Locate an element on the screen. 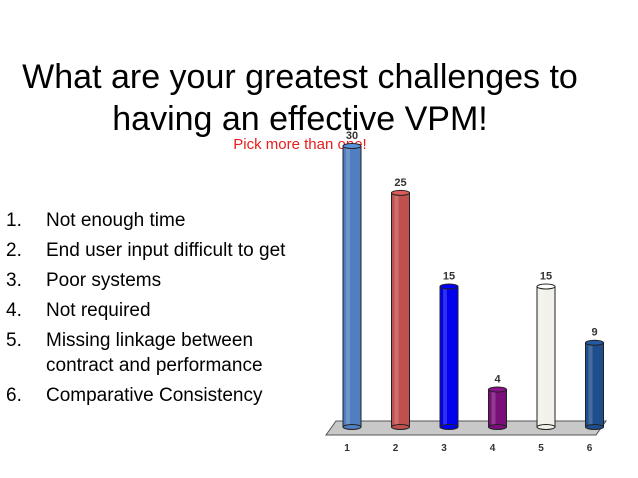  value-label: 4 is located at coordinates (497, 380).